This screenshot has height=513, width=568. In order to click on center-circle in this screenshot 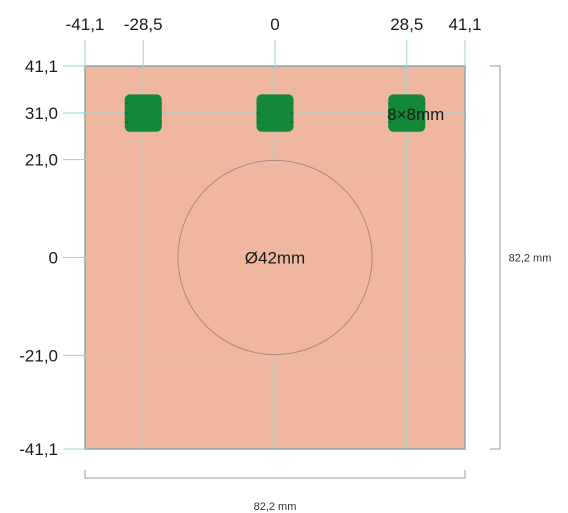, I will do `click(275, 257)`.